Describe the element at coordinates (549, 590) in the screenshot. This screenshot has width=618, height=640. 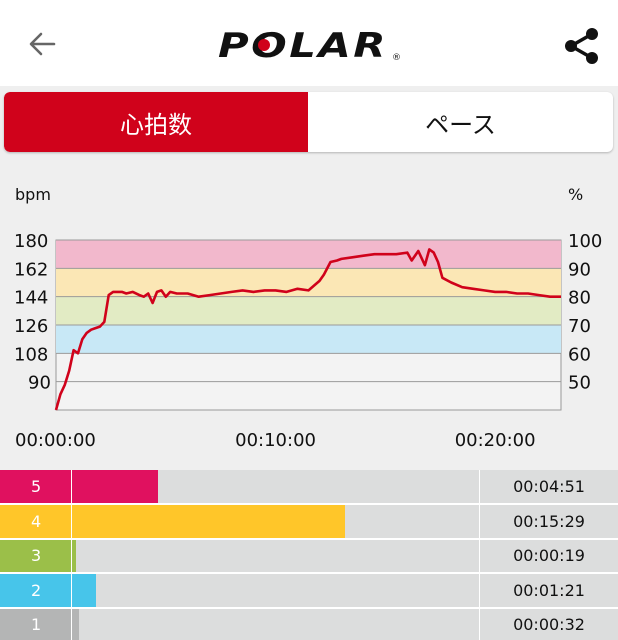
I see `zone-time: 00:01:21` at that location.